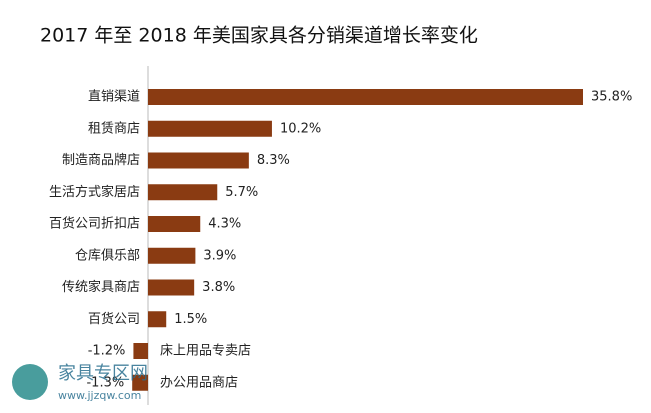  Describe the element at coordinates (94, 224) in the screenshot. I see `category-label: 百货公司折扣店` at that location.